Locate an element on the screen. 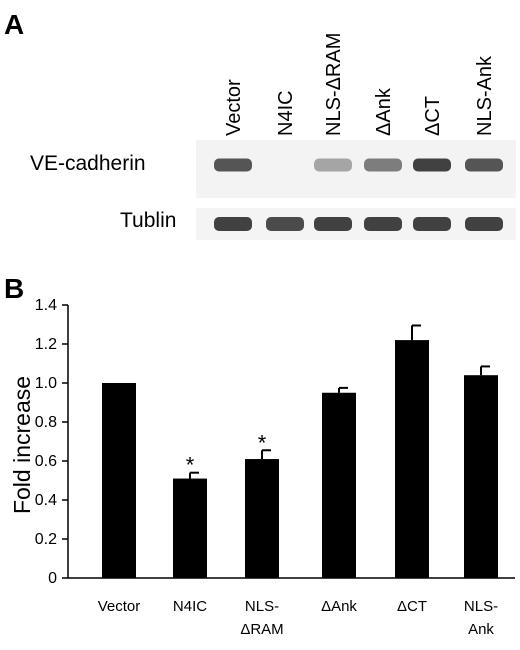 The width and height of the screenshot is (520, 650). blot-row-label-vecadherin: VE-cadherin is located at coordinates (88, 163).